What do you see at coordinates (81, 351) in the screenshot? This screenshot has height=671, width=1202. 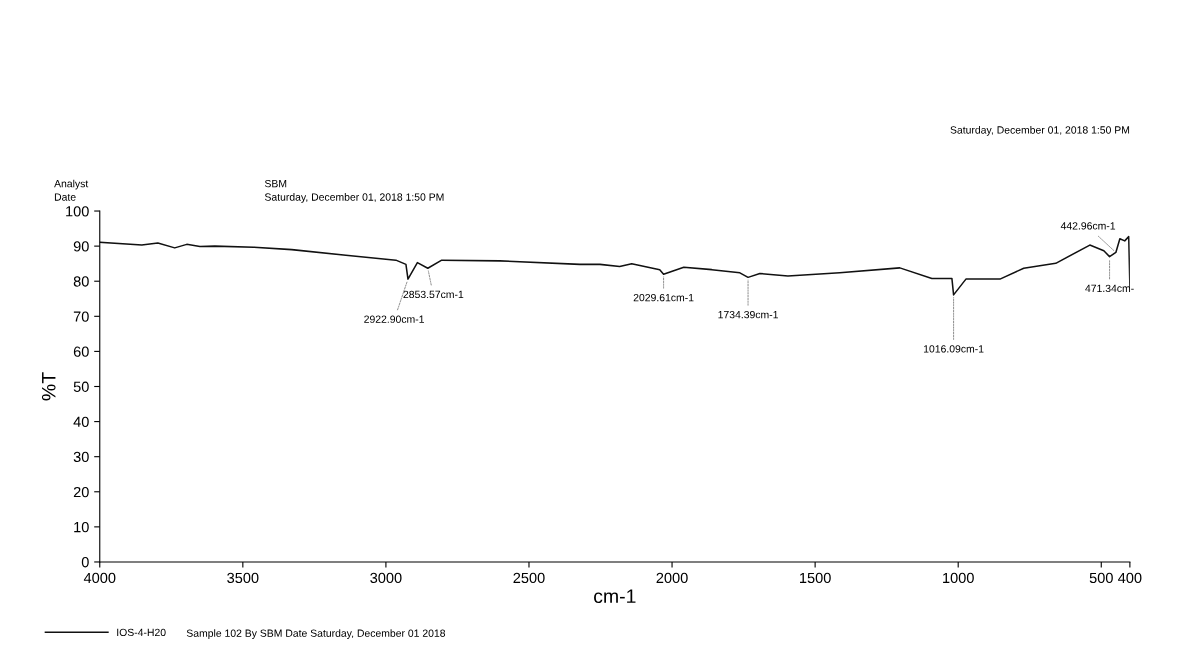 I see `y-tick-label: 60` at bounding box center [81, 351].